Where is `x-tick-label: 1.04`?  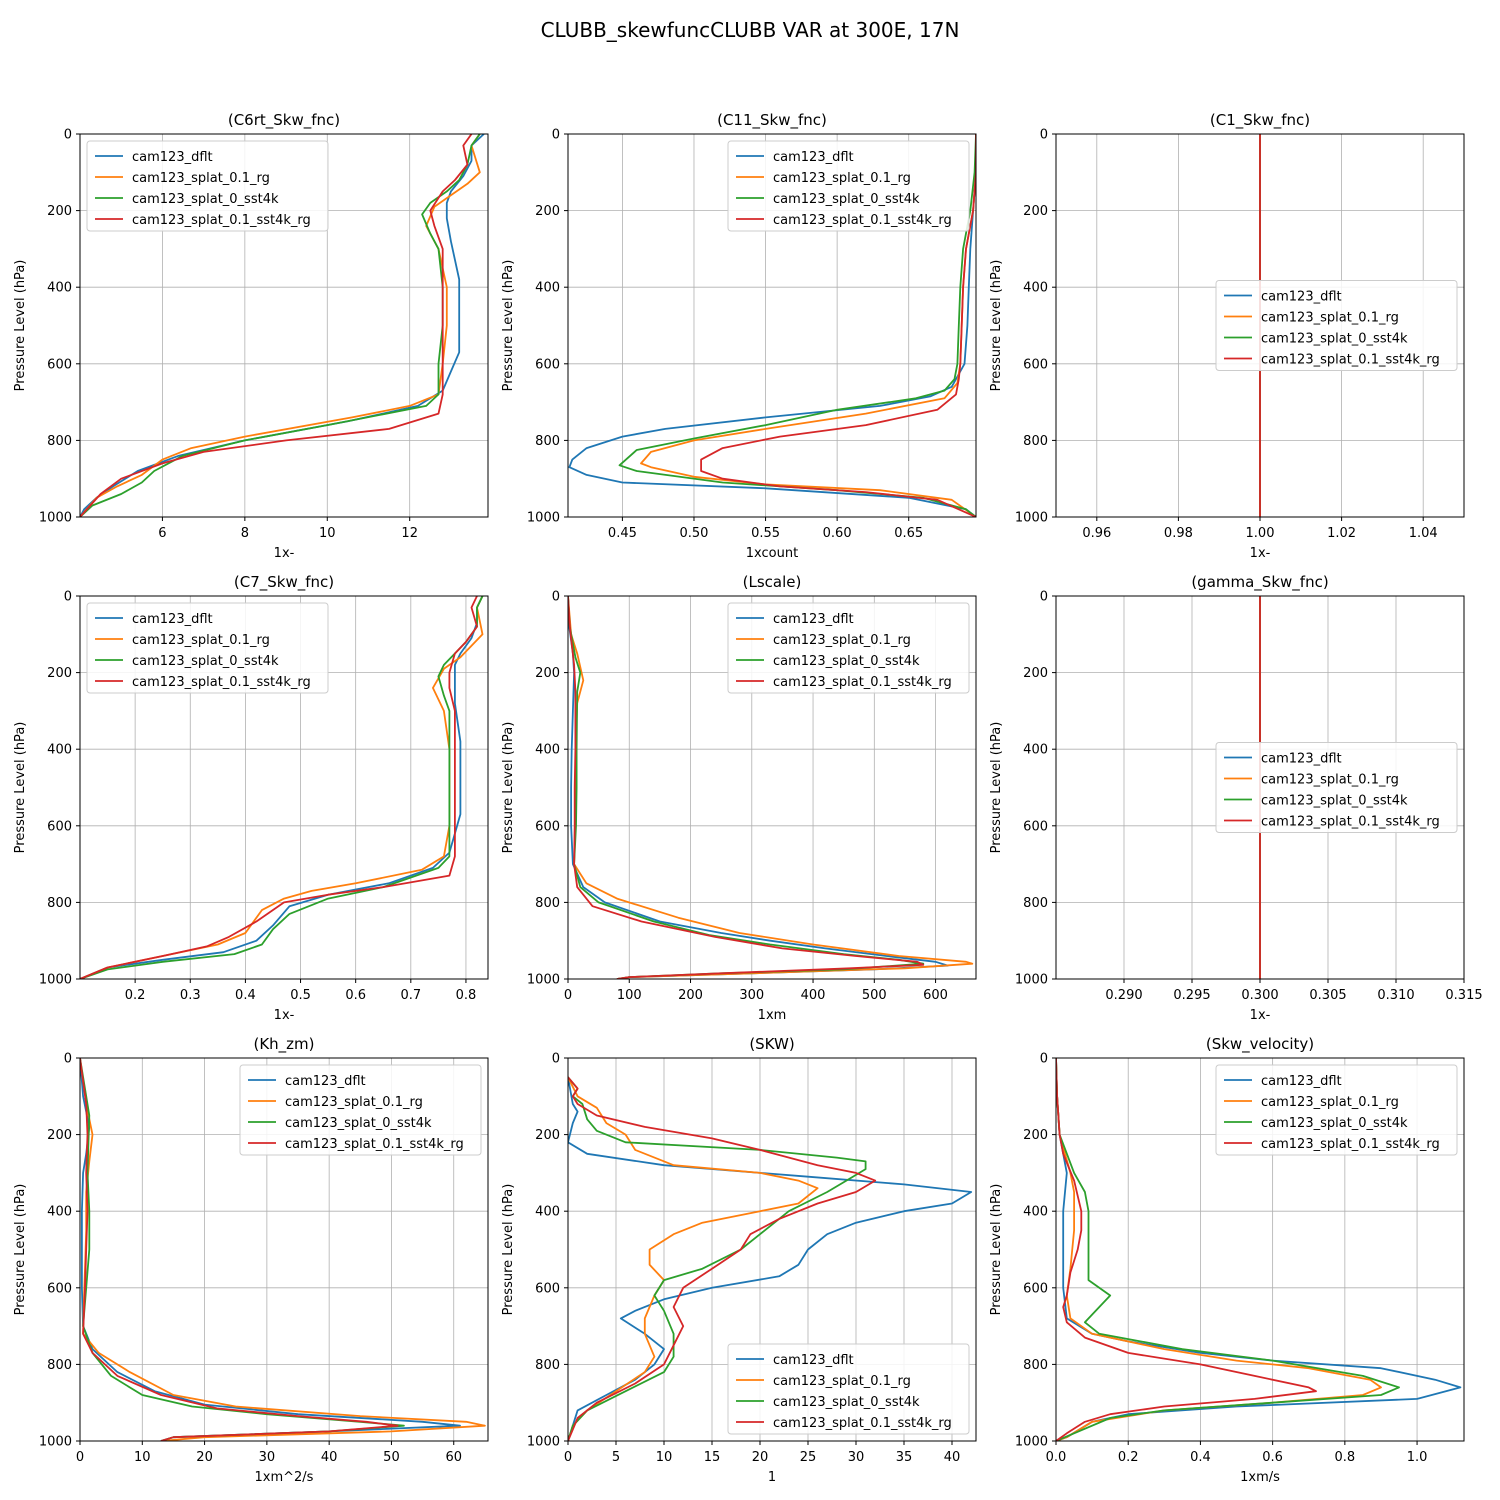 x-tick-label: 1.04 is located at coordinates (1423, 533).